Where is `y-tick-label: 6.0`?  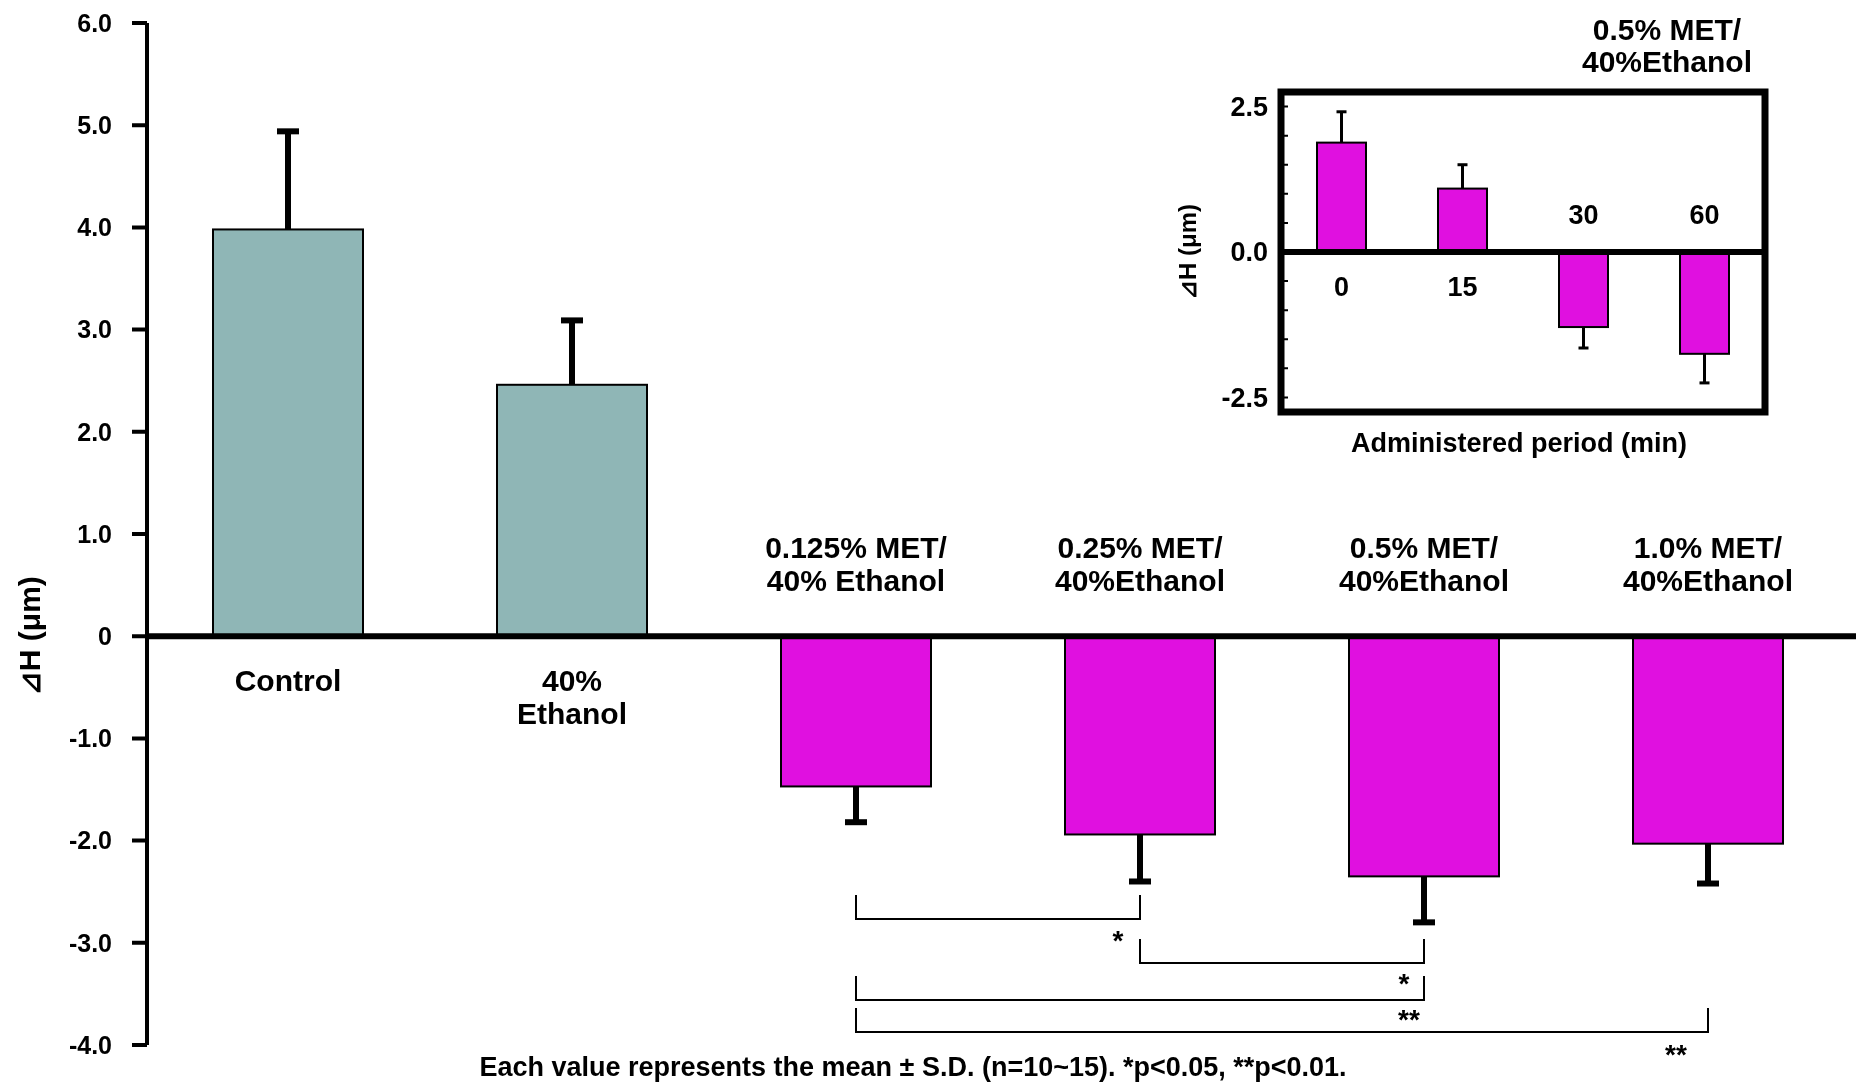
y-tick-label: 6.0 is located at coordinates (94, 22).